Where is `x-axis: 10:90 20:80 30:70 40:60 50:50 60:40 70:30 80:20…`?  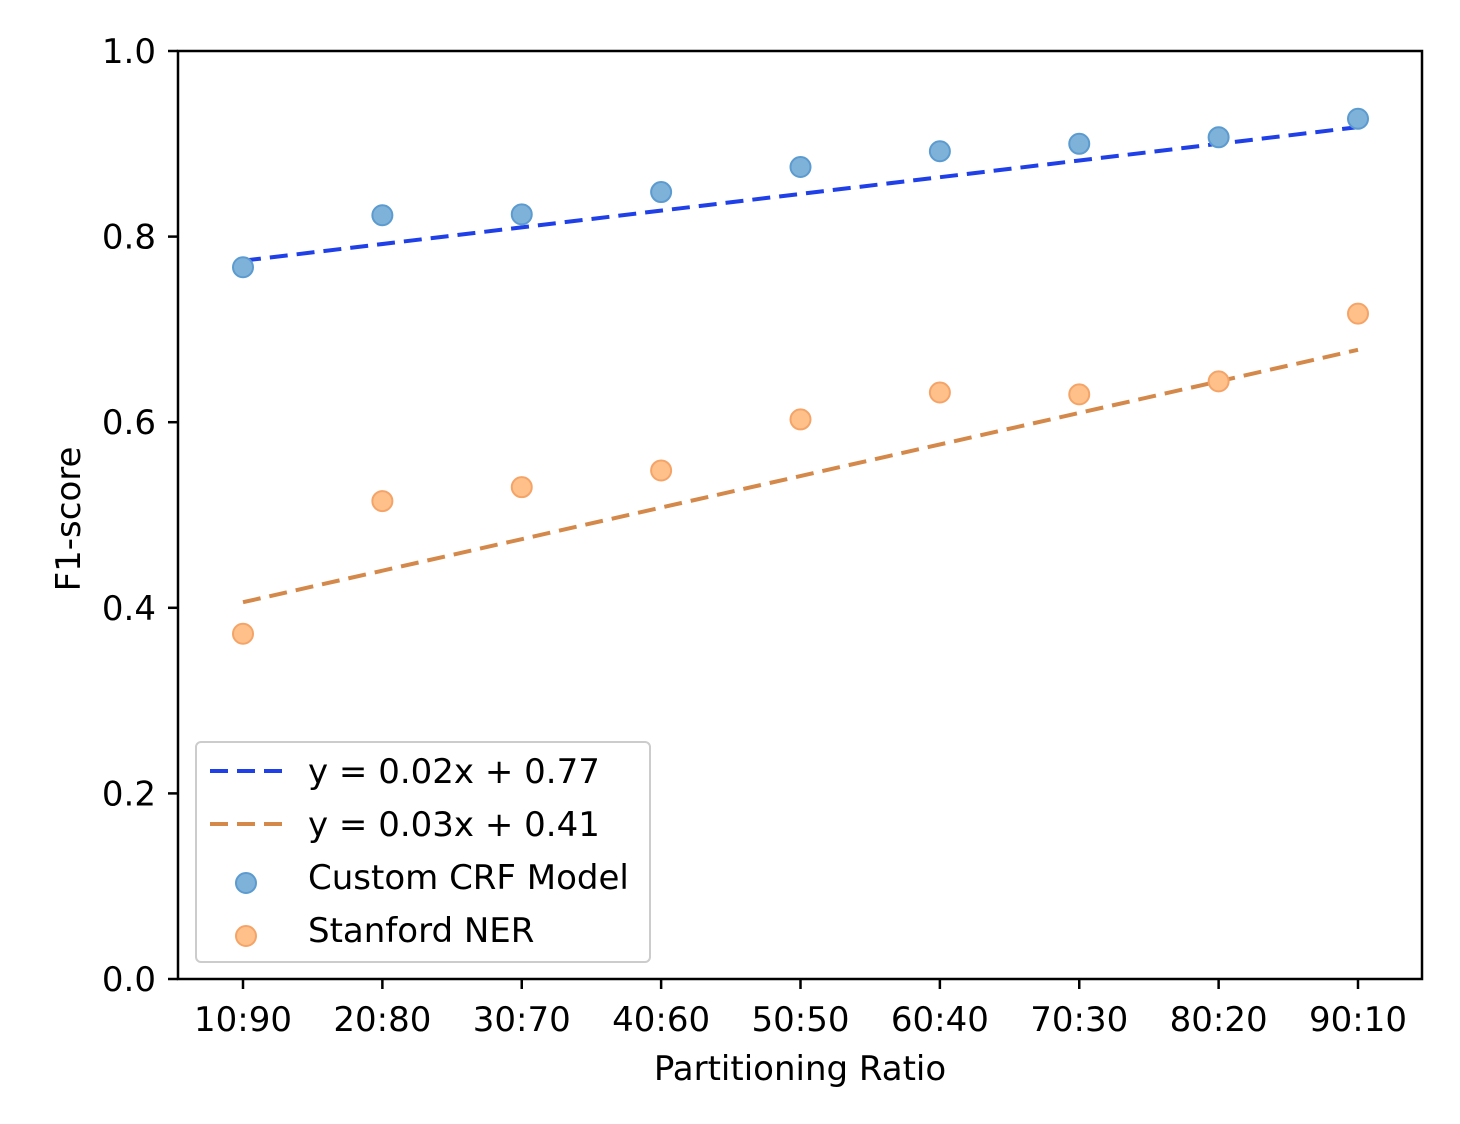
x-axis: 10:90 20:80 30:70 40:60 50:50 60:40 70:30 80:20… is located at coordinates (800, 1009).